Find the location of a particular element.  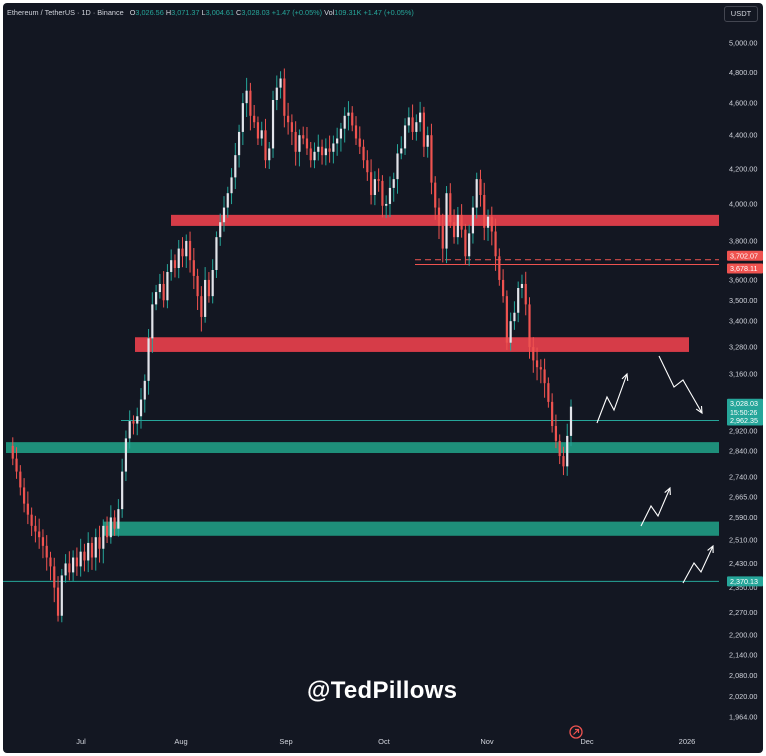

symbol-name: Ethereum / TetherUS · 1D · Binance is located at coordinates (65, 12).